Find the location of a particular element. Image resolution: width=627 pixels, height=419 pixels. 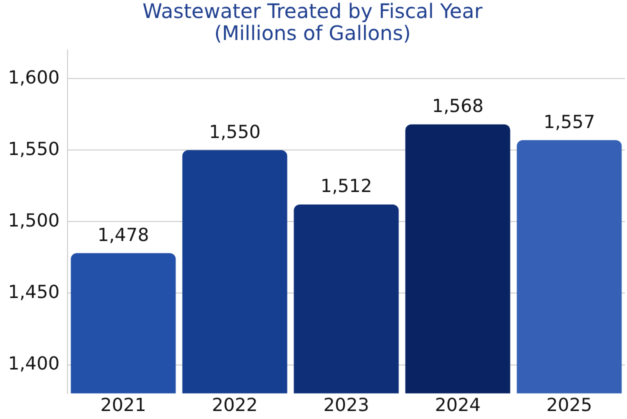

x-tick-label: 2021 is located at coordinates (123, 405).